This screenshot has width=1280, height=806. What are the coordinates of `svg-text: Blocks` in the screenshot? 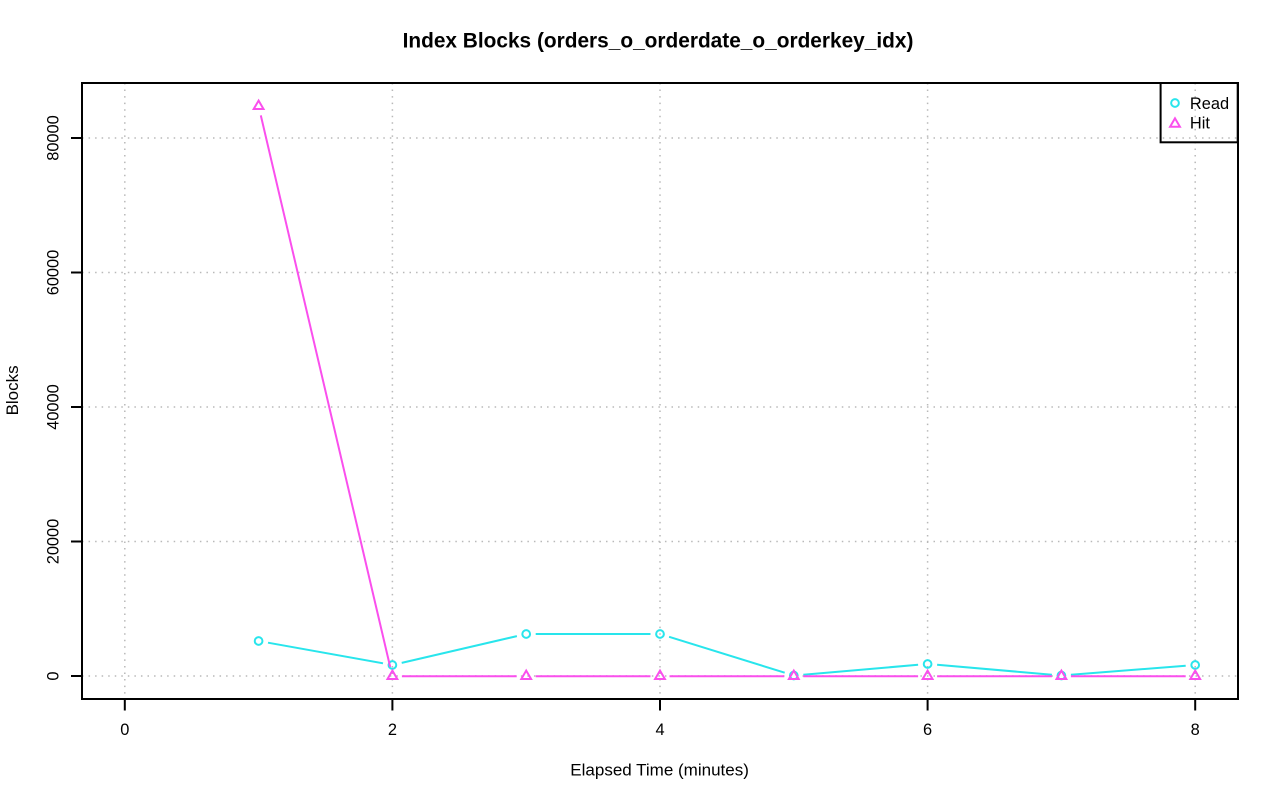 It's located at (12, 390).